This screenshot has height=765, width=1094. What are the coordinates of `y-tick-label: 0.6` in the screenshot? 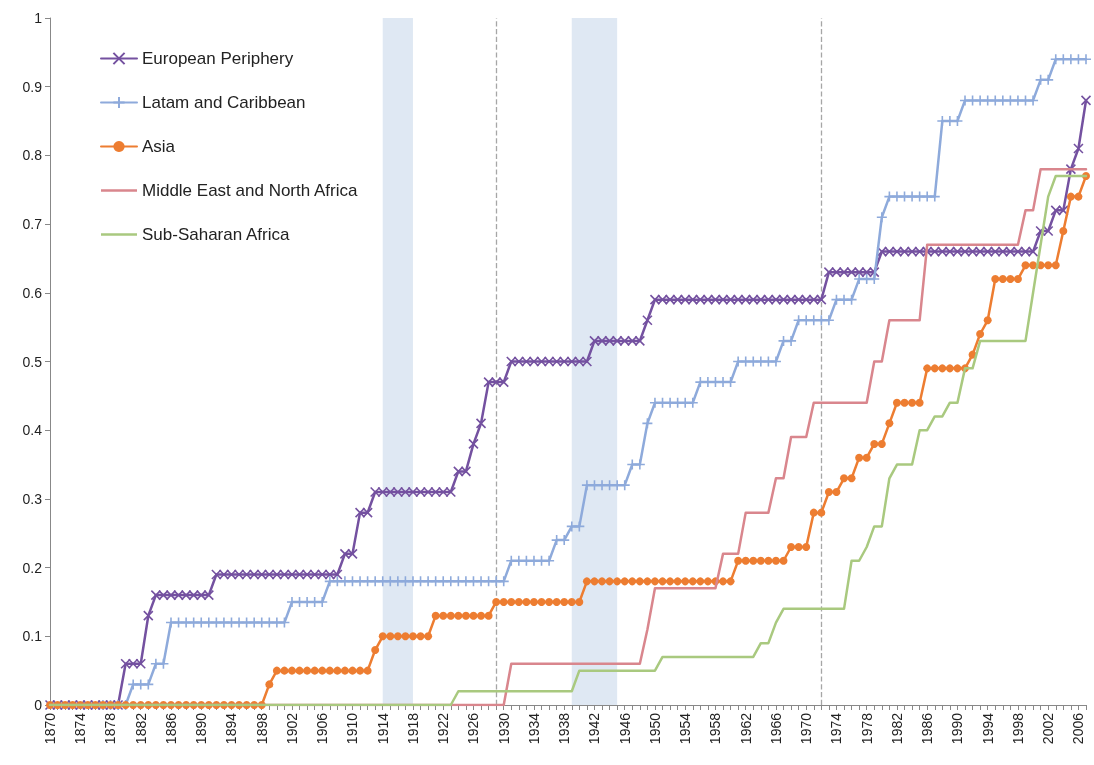 It's located at (32, 292).